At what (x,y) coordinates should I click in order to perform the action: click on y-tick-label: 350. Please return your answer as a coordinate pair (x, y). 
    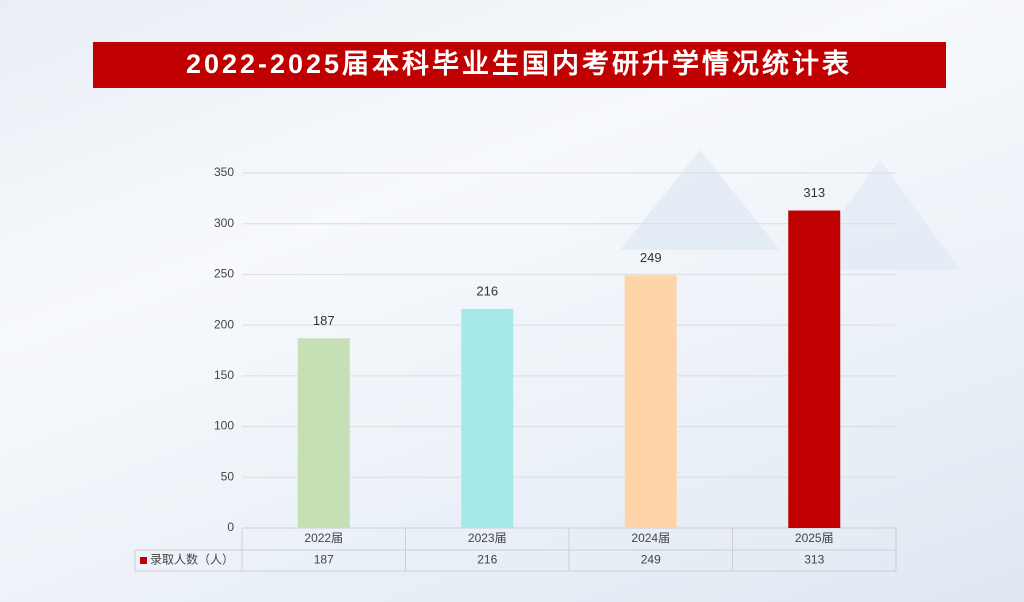
    Looking at the image, I should click on (224, 172).